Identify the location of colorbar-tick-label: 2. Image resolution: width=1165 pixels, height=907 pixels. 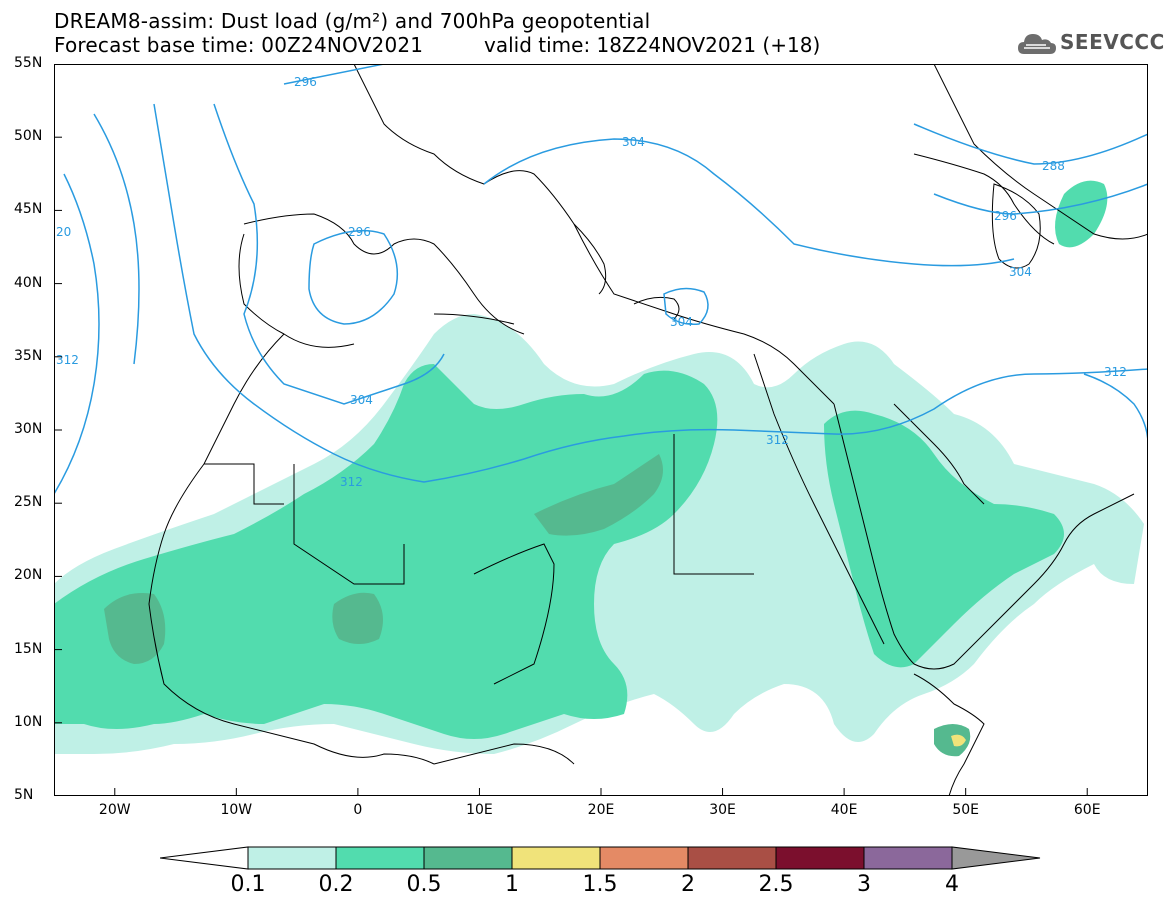
(688, 884).